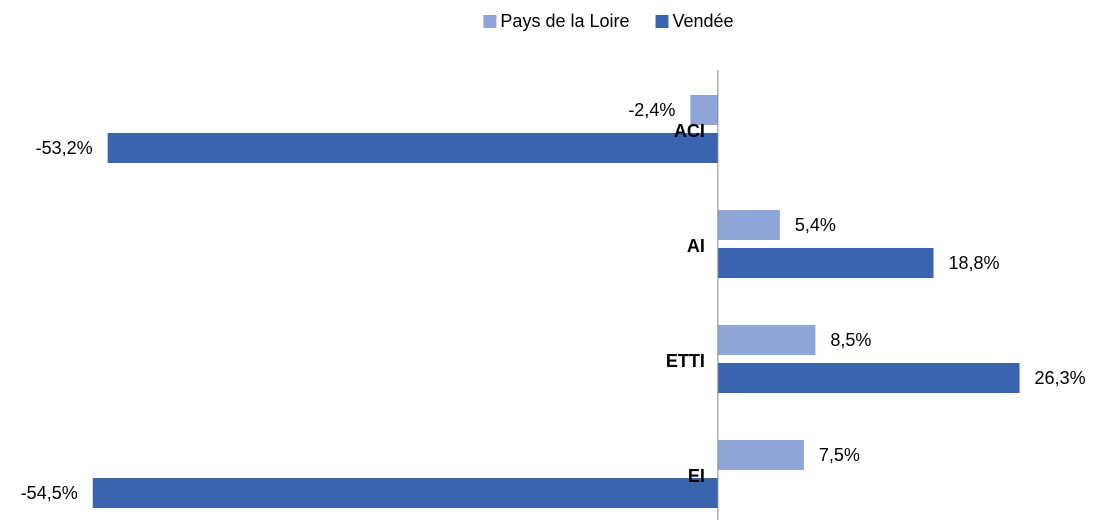  I want to click on value-label: 8,5%, so click(850, 340).